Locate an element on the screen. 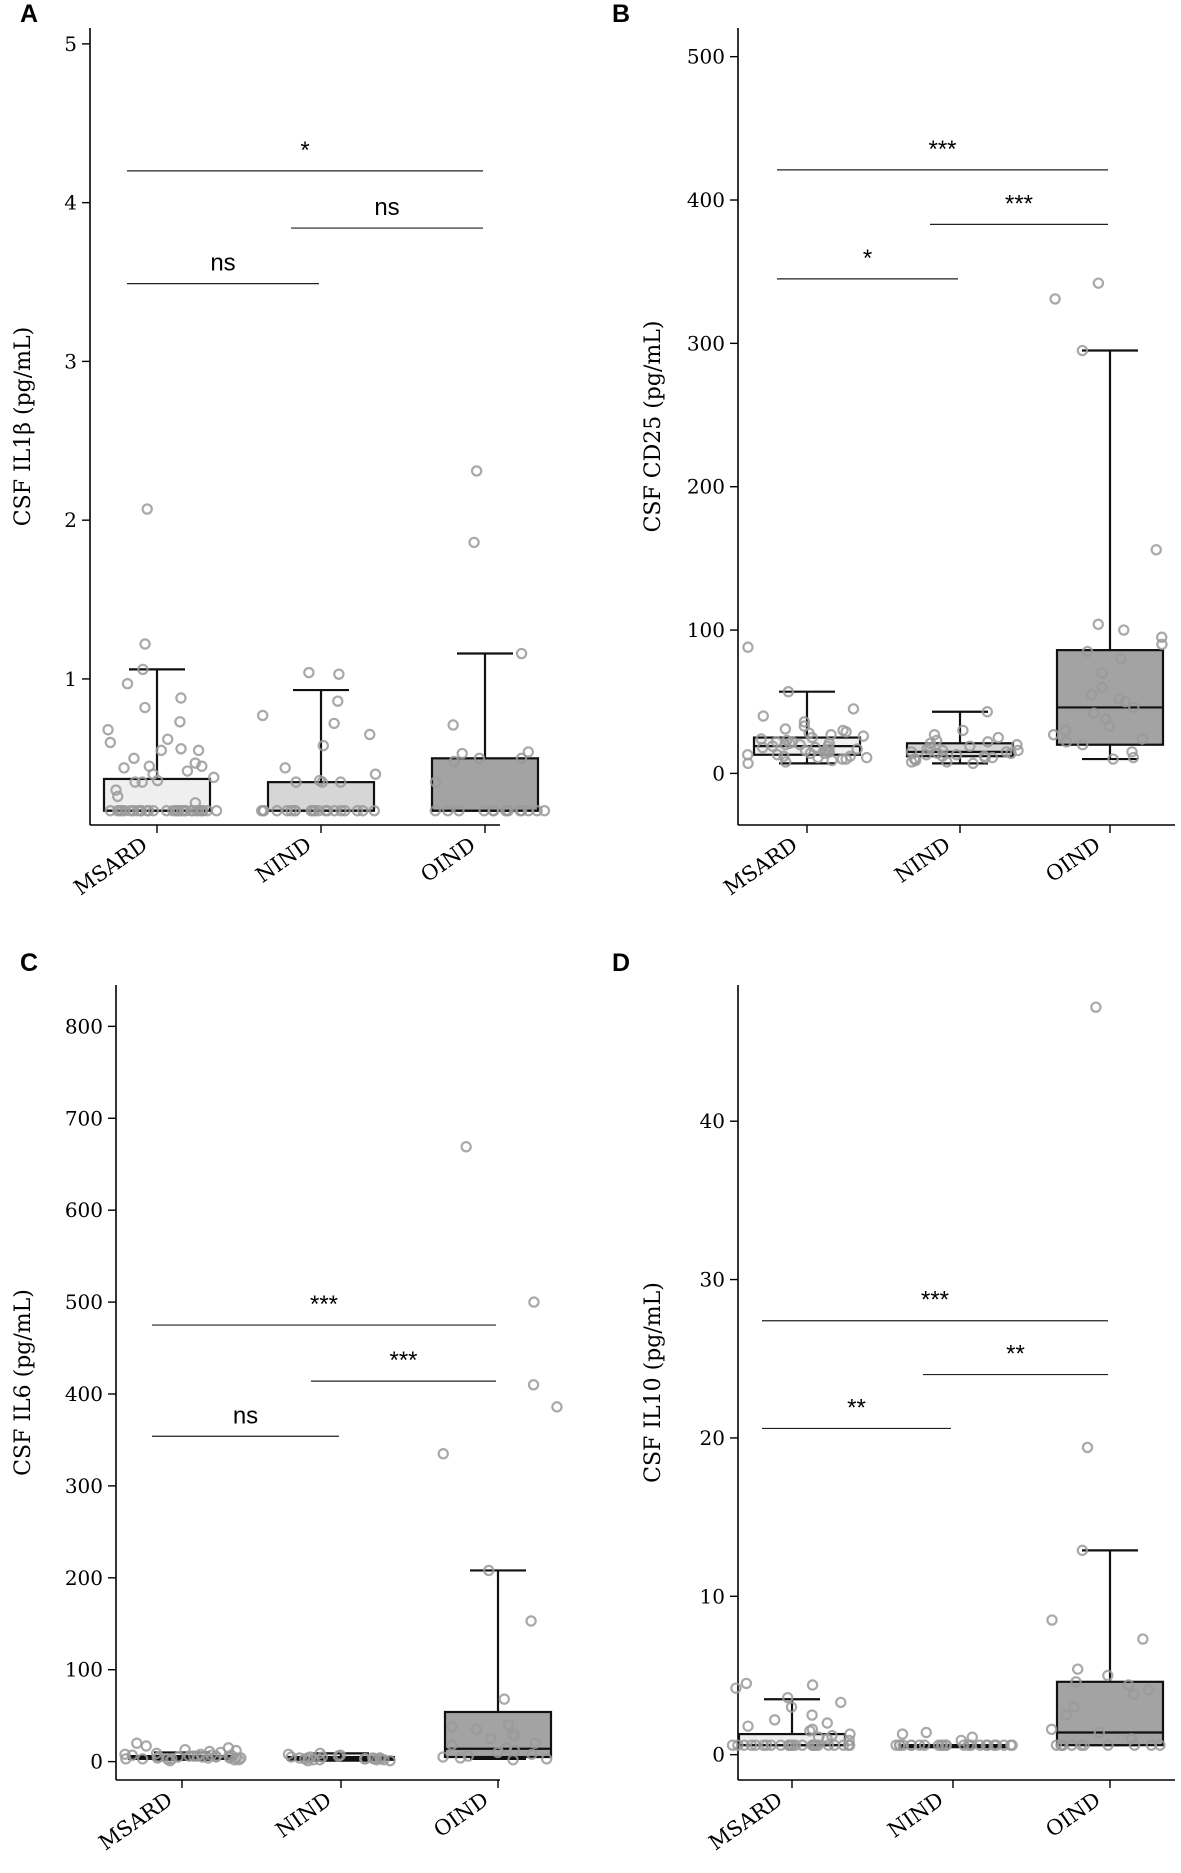 Image resolution: width=1181 pixels, height=1873 pixels. panel-letter: A is located at coordinates (29, 14).